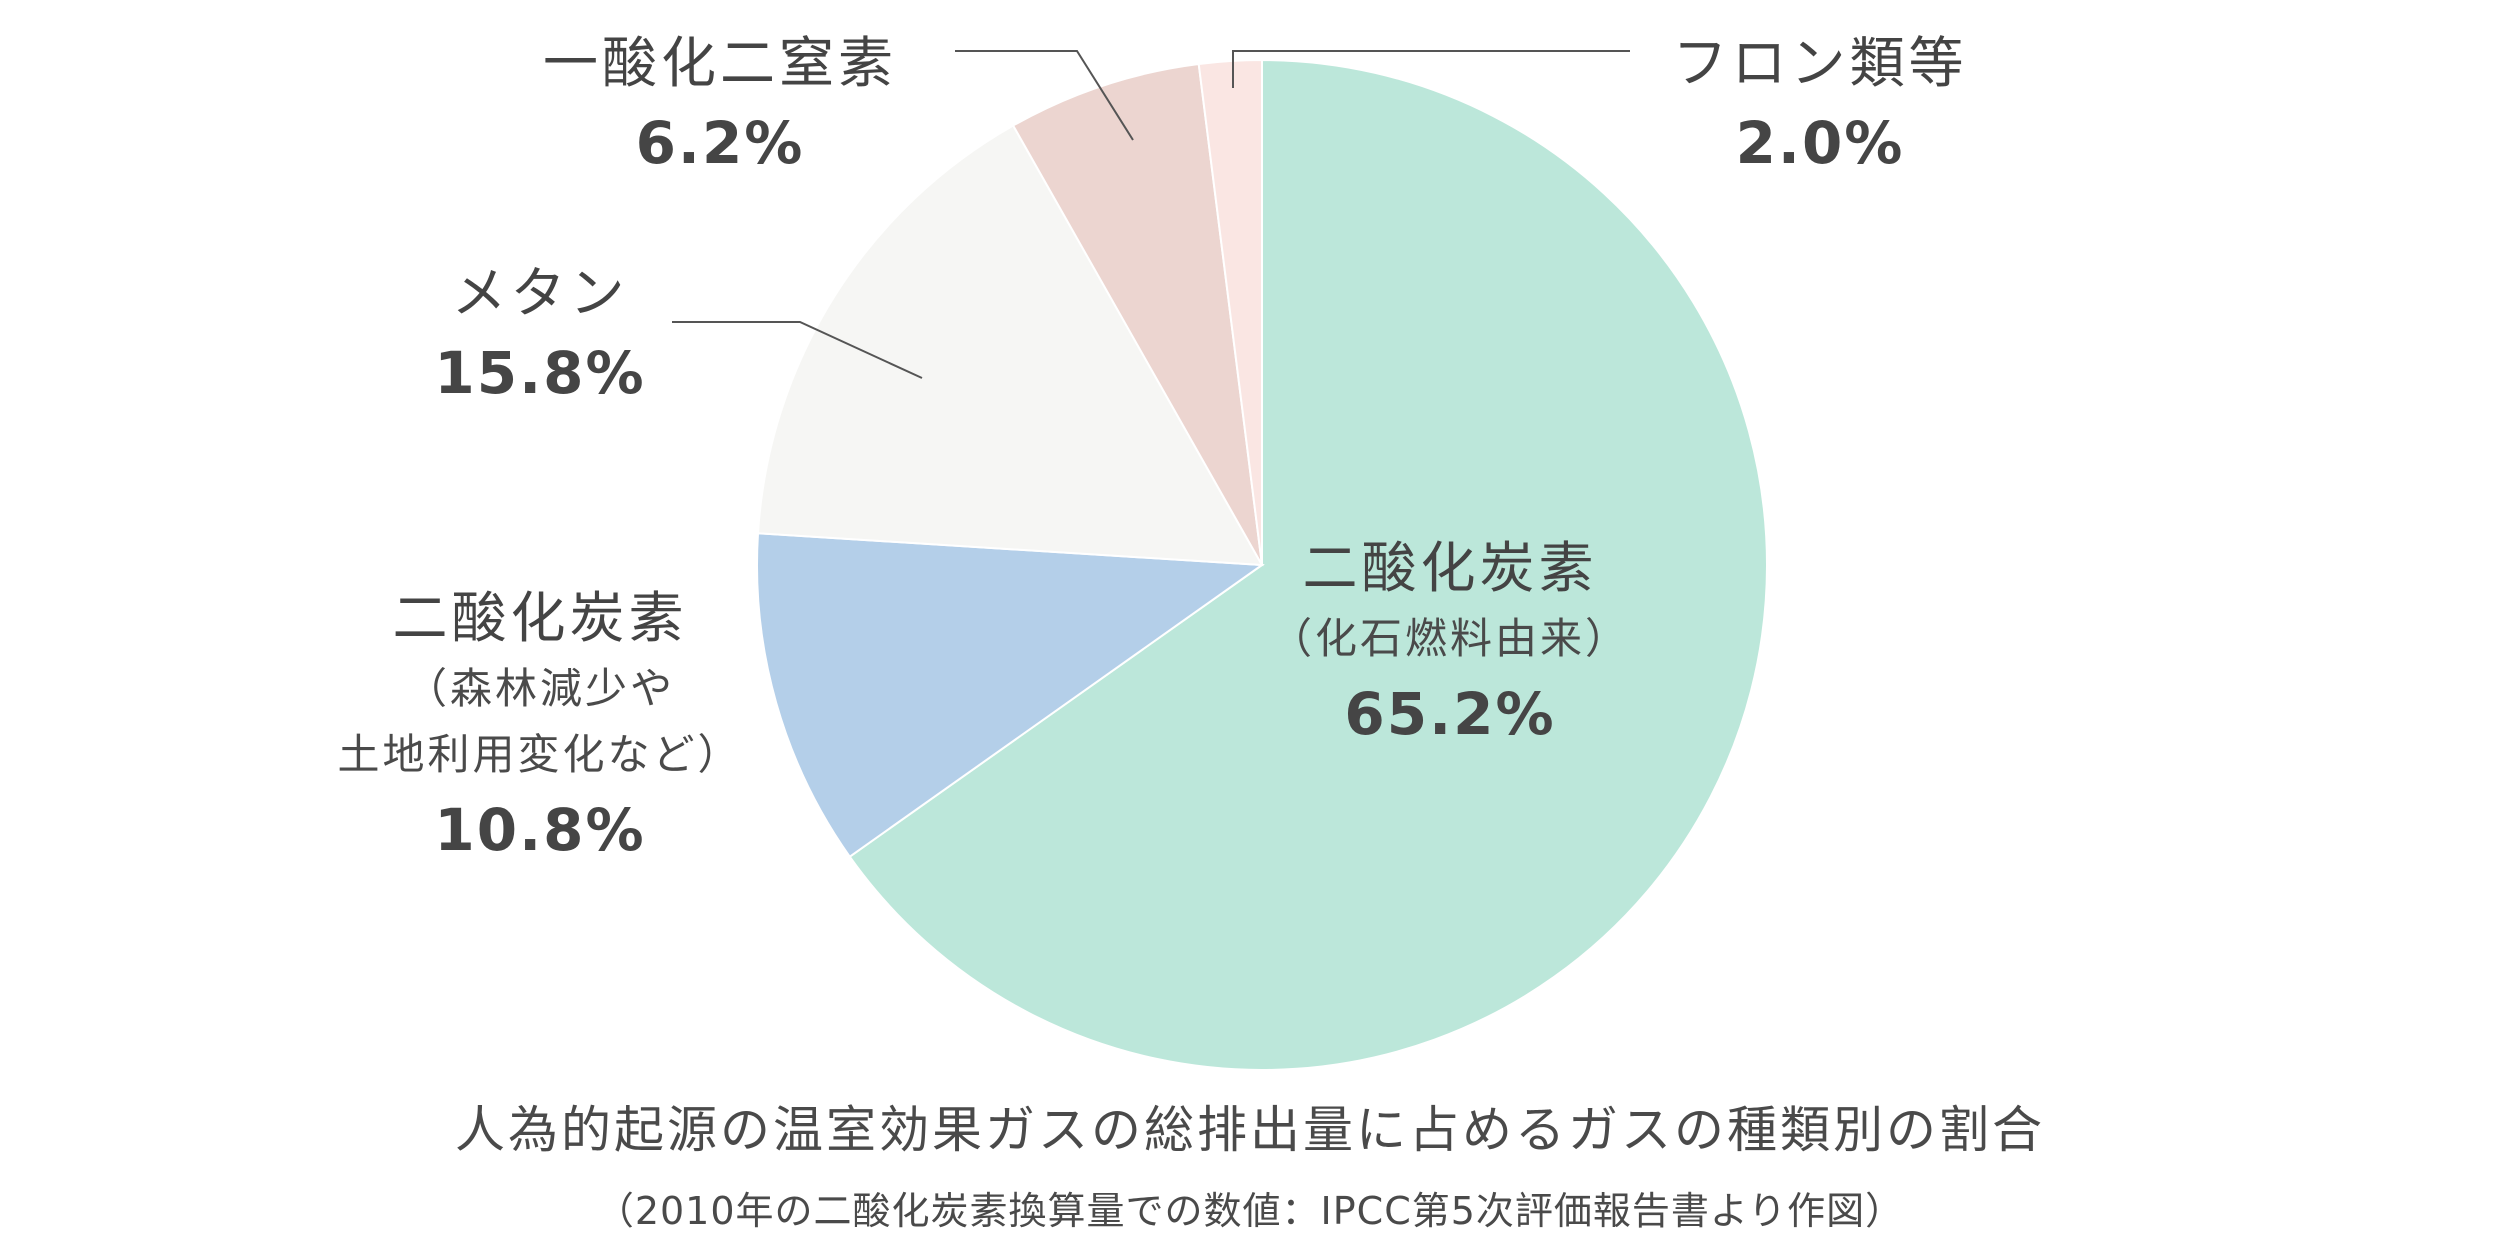 Image resolution: width=2500 pixels, height=1251 pixels. Describe the element at coordinates (1044, 95) in the screenshot. I see `leader-line-nitrous-oxide` at that location.